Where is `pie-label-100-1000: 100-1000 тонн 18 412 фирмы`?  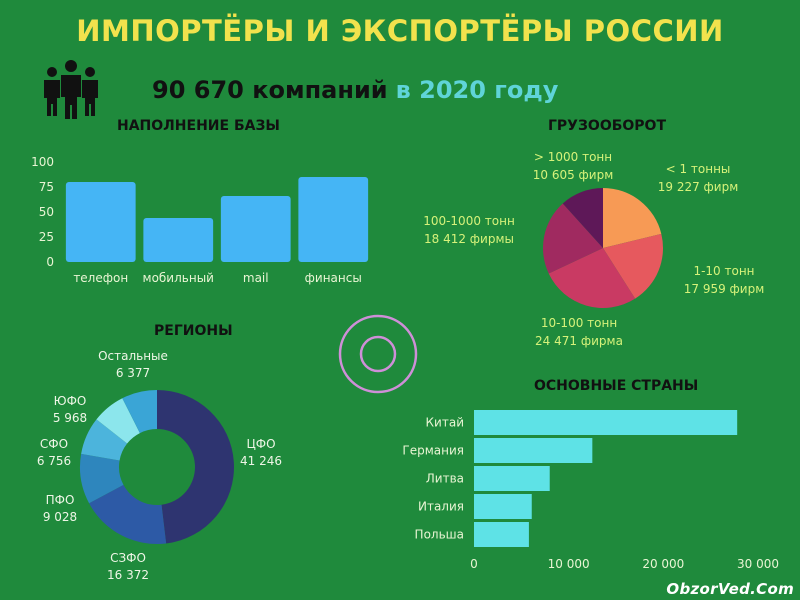
pie-label-100-1000: 100-1000 тонн 18 412 фирмы is located at coordinates (469, 230).